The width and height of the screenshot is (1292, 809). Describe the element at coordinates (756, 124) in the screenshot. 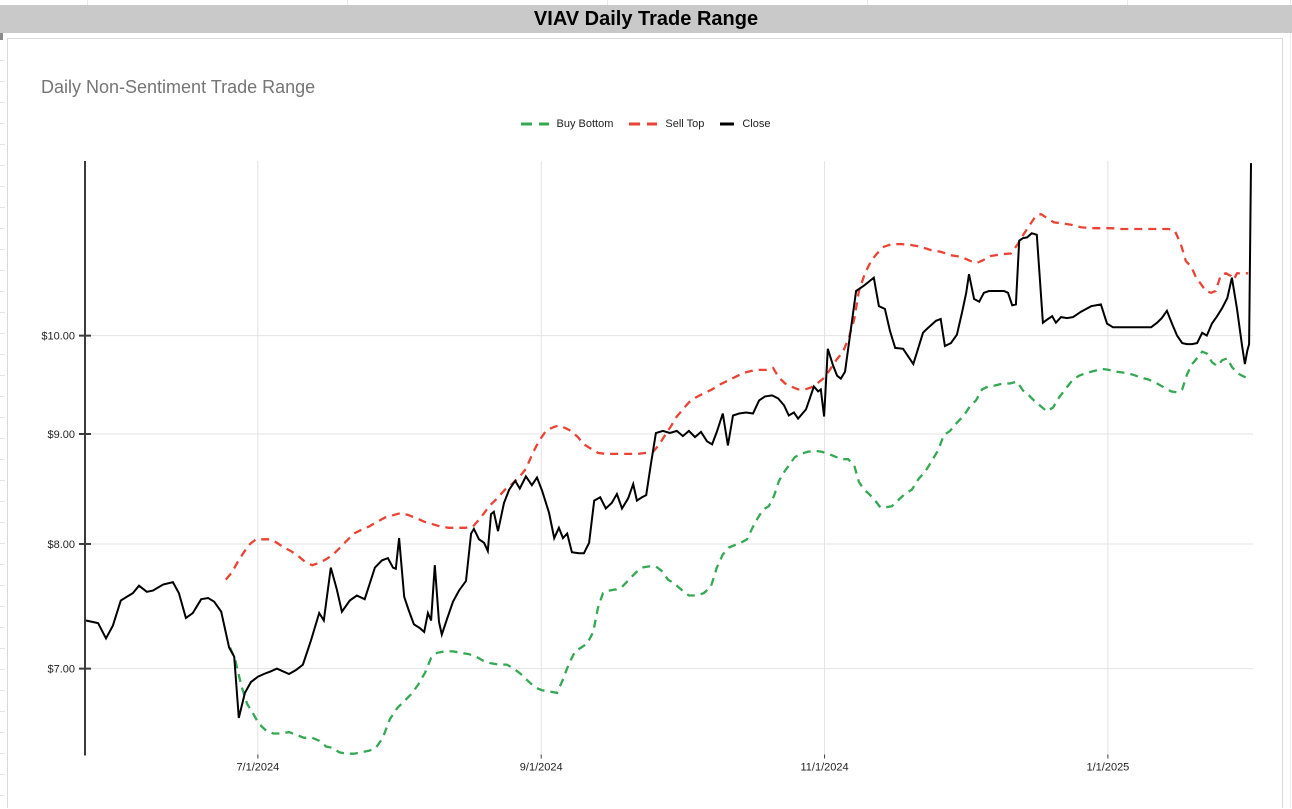

I see `legend-label-close: Close` at that location.